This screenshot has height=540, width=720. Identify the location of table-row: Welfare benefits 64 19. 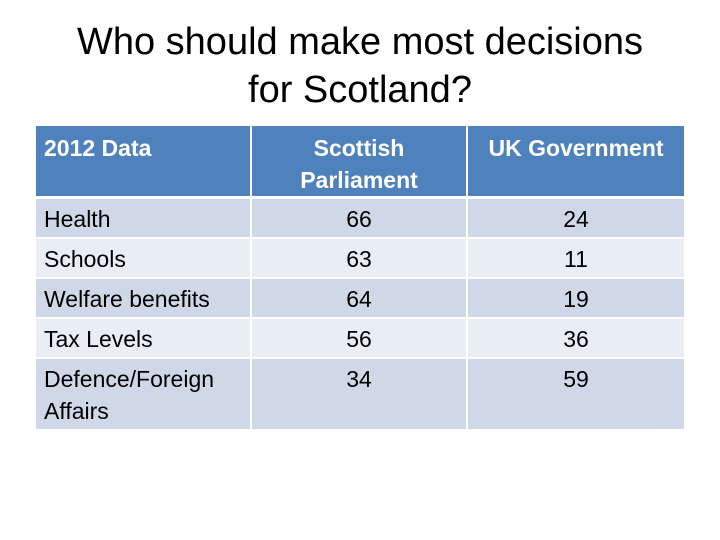
(360, 299).